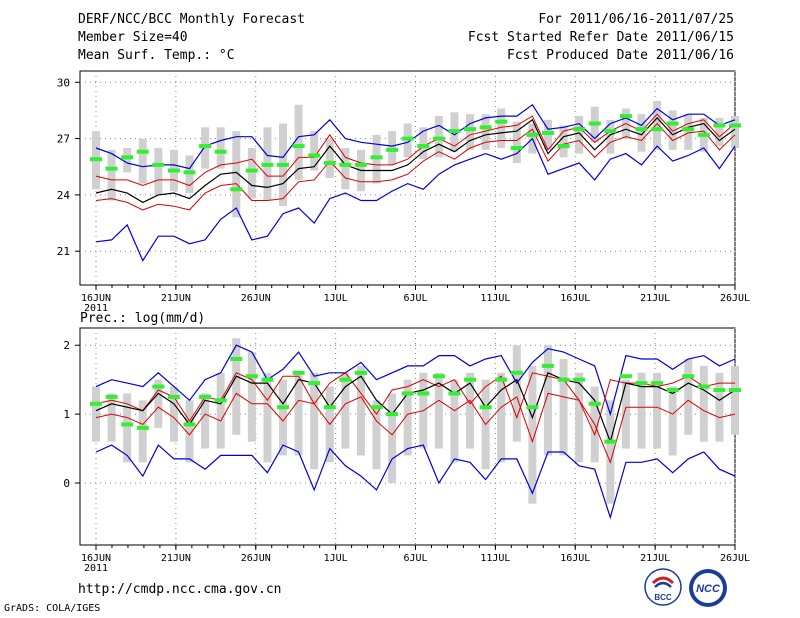 This screenshot has width=800, height=618. What do you see at coordinates (636, 19) in the screenshot?
I see `forecast-period: For 2011/06/16-2011/07/25` at bounding box center [636, 19].